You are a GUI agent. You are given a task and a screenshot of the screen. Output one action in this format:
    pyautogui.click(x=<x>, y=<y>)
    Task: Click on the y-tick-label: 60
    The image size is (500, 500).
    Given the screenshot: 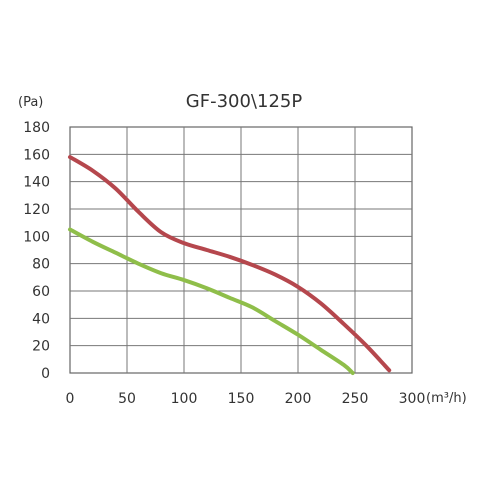 What is the action you would take?
    pyautogui.click(x=41, y=292)
    